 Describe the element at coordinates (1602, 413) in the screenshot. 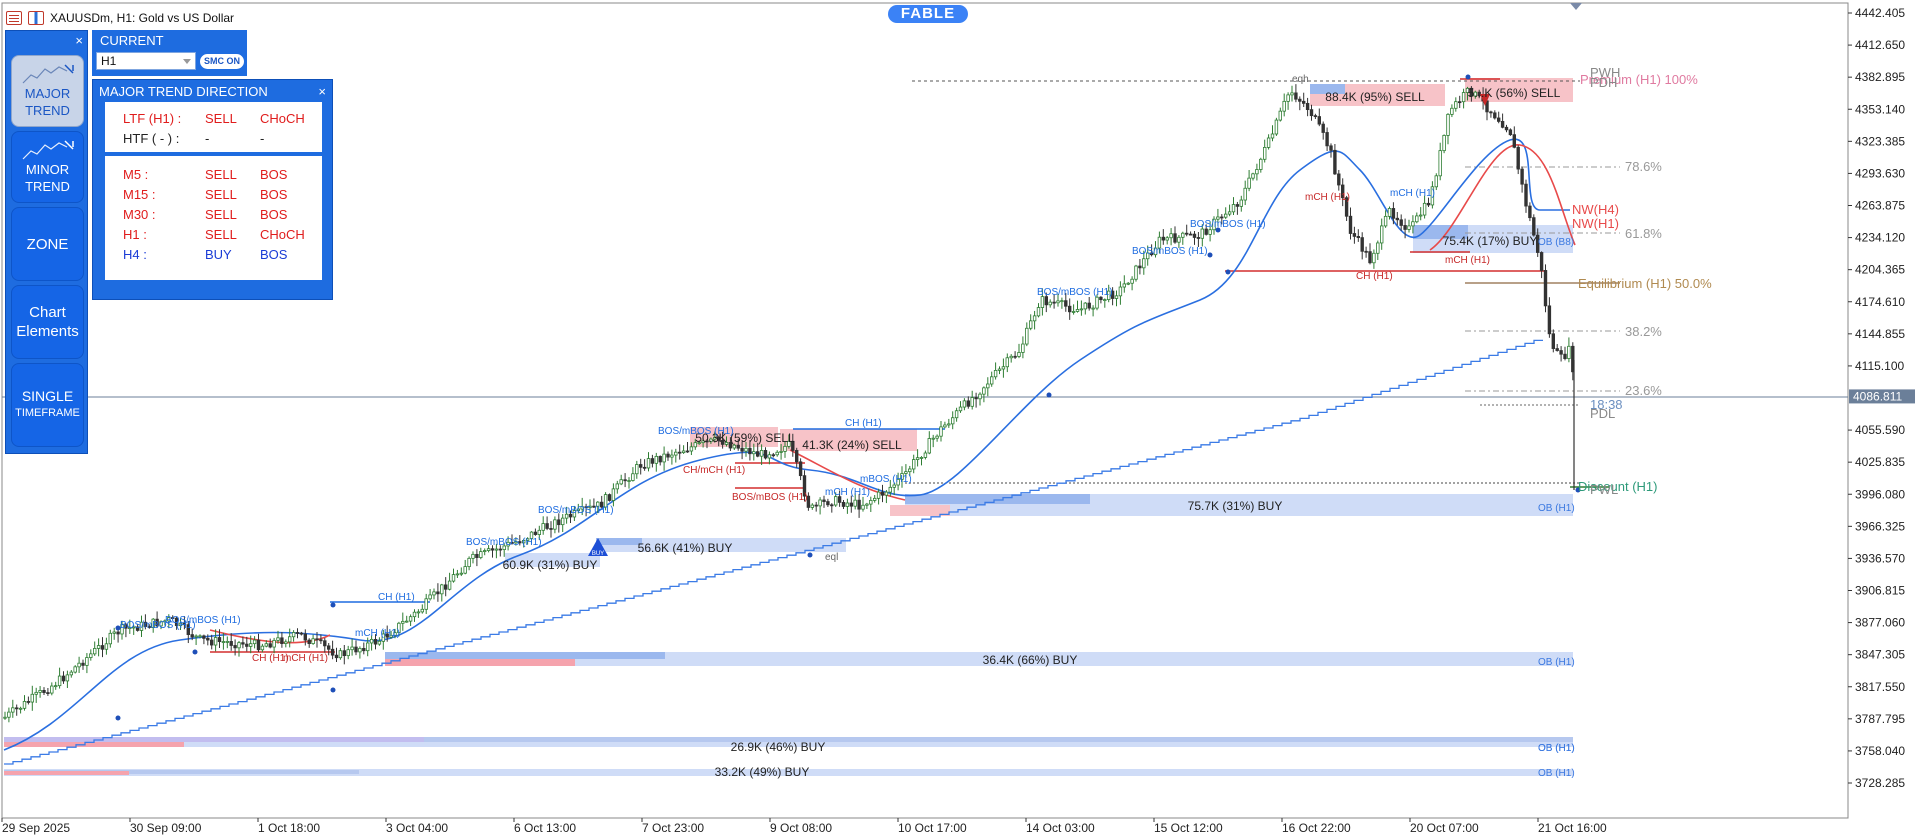

I see `level-label: PDL` at that location.